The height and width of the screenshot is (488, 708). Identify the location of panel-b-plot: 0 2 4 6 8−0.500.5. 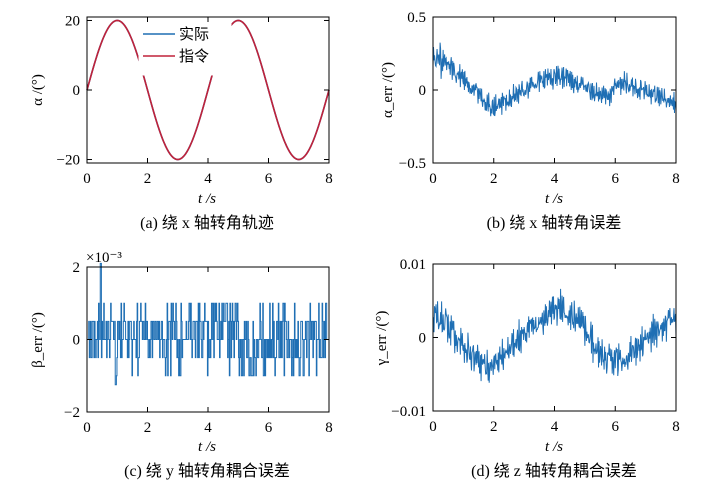
(539, 98).